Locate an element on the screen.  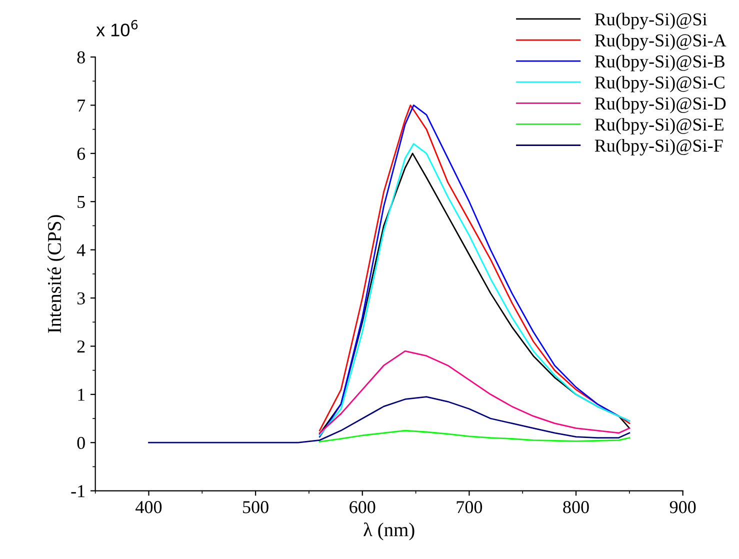
legend-label: Ru(bpy-Si)@Si-D is located at coordinates (660, 105).